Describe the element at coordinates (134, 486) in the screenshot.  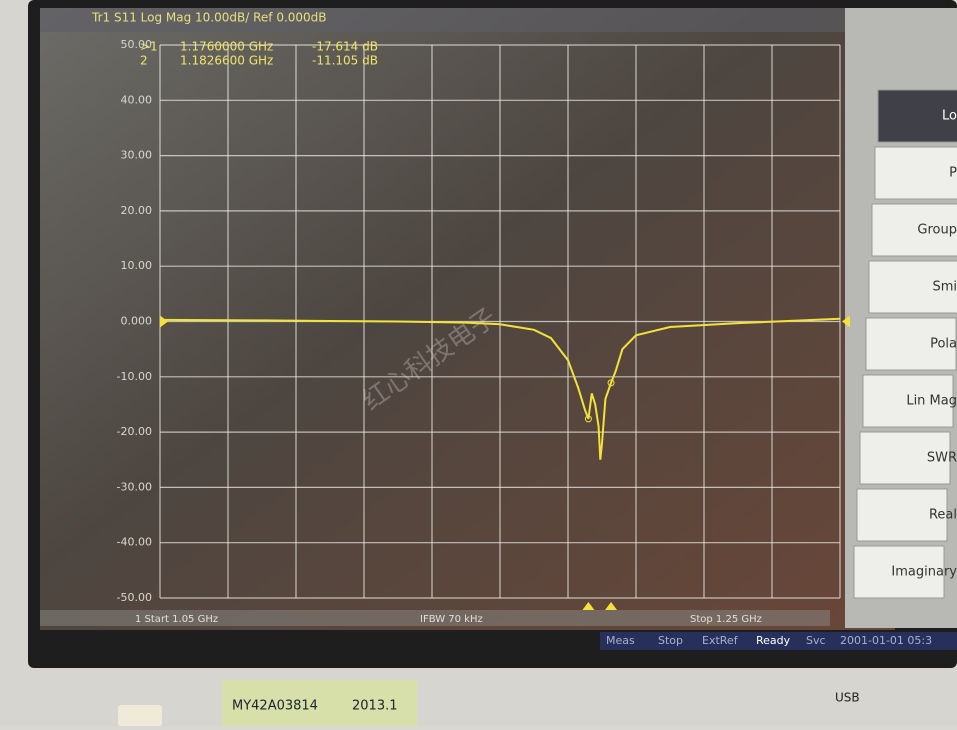
I see `y-tick-label: -30.00` at that location.